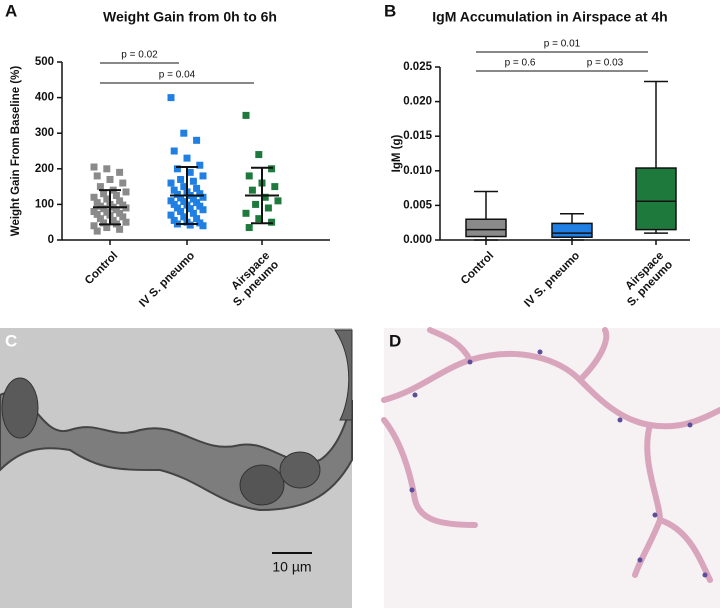 The width and height of the screenshot is (720, 608). Describe the element at coordinates (11, 340) in the screenshot. I see `panel-label: C` at that location.